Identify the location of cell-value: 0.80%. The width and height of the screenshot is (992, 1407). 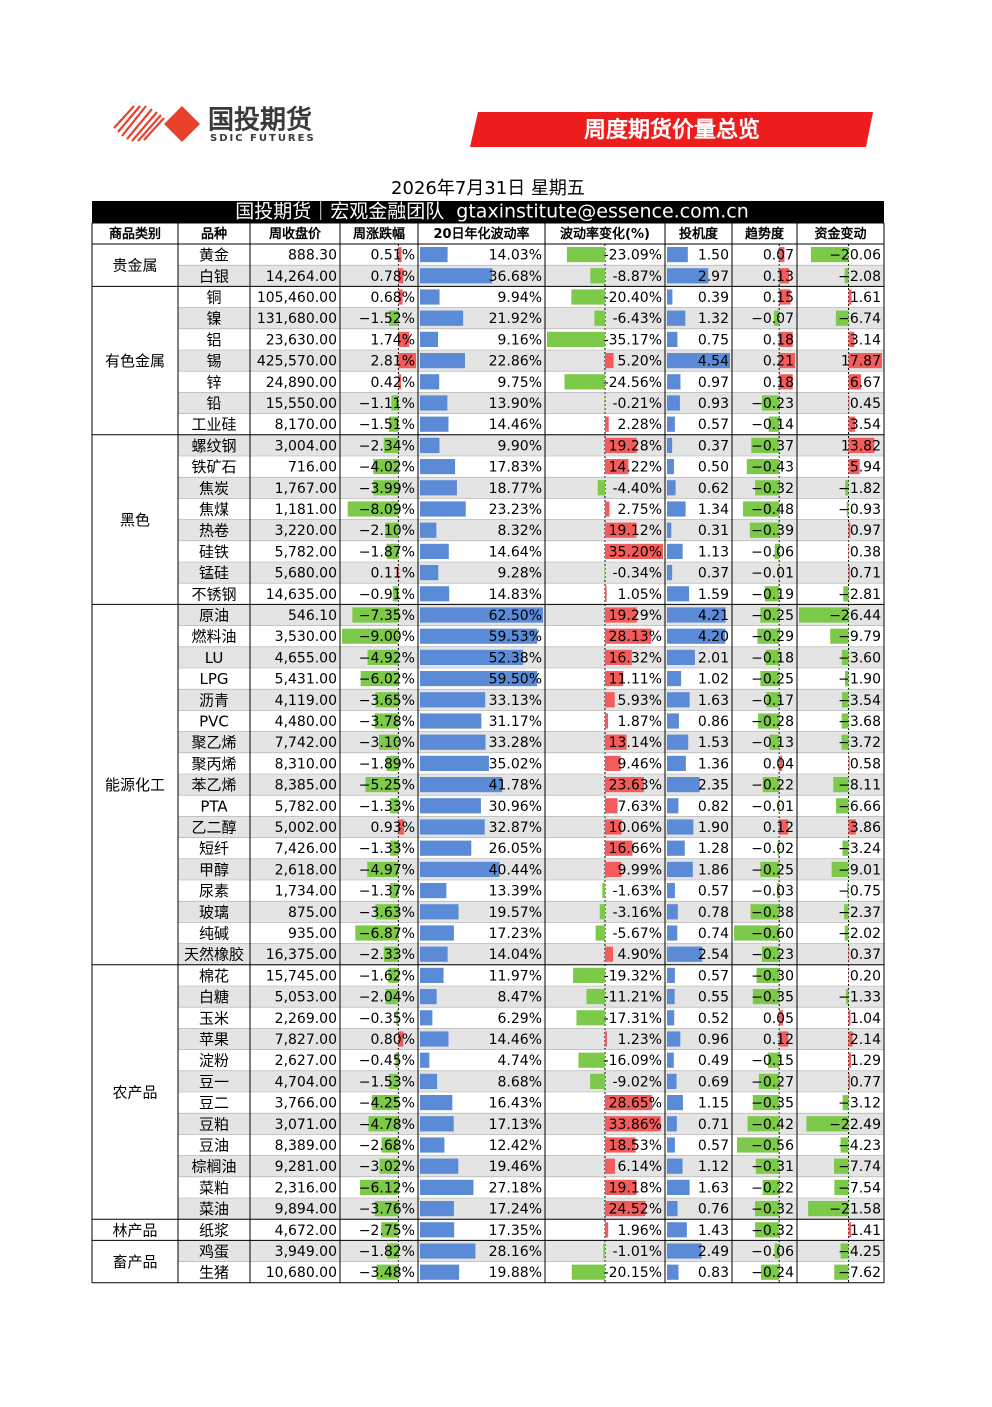
(393, 1040).